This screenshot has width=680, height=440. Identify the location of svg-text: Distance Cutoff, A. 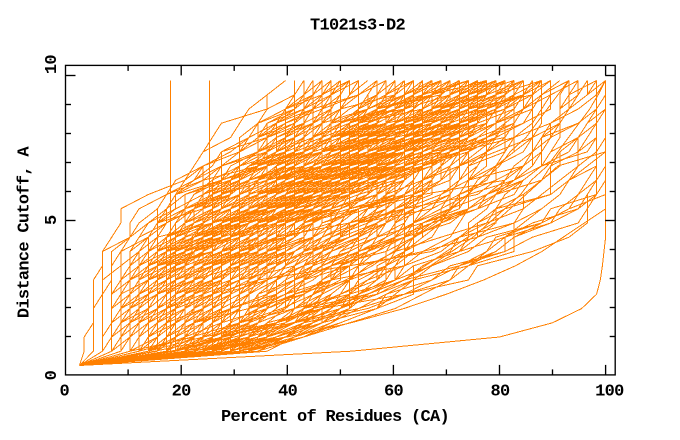
(25, 232).